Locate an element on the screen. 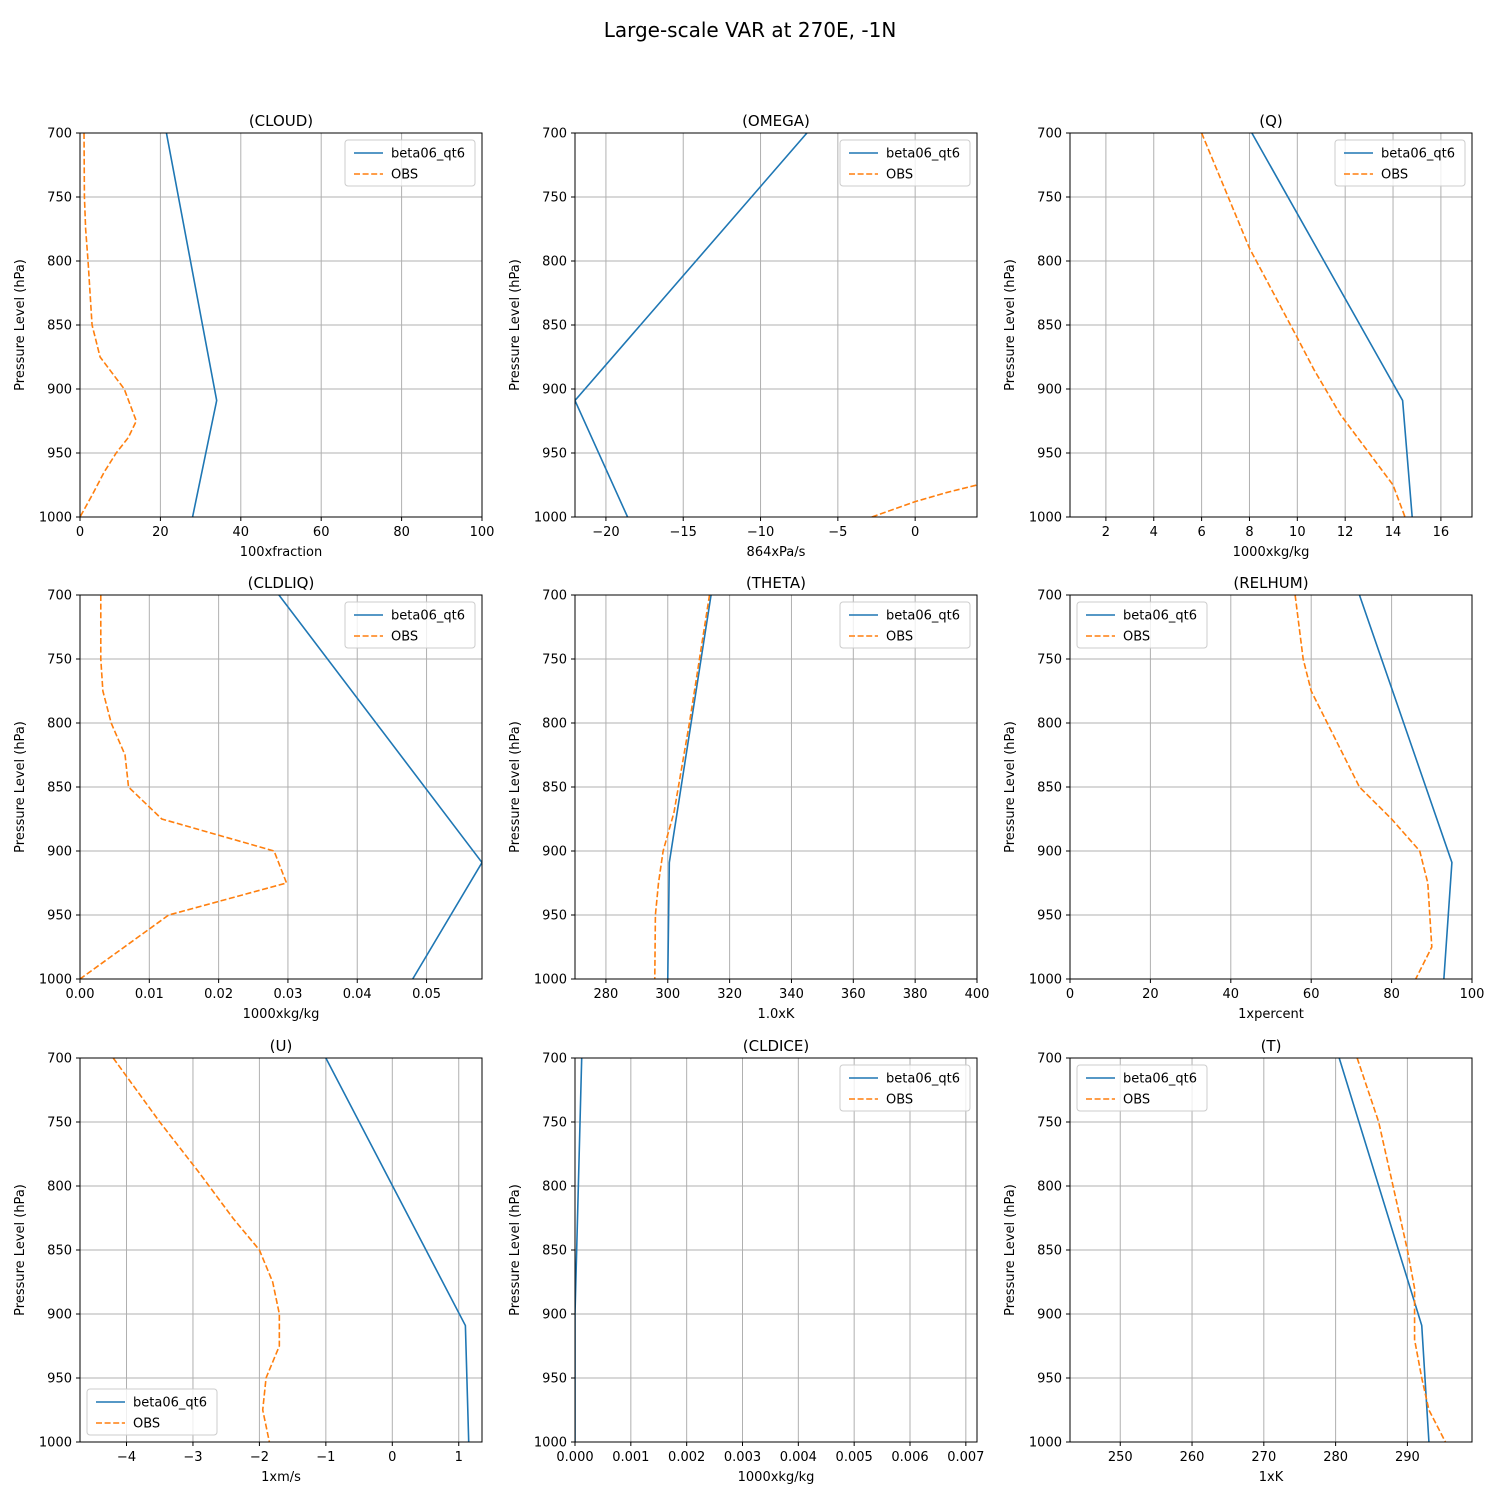 The image size is (1500, 1504). x-tick-label: 300 is located at coordinates (667, 994).